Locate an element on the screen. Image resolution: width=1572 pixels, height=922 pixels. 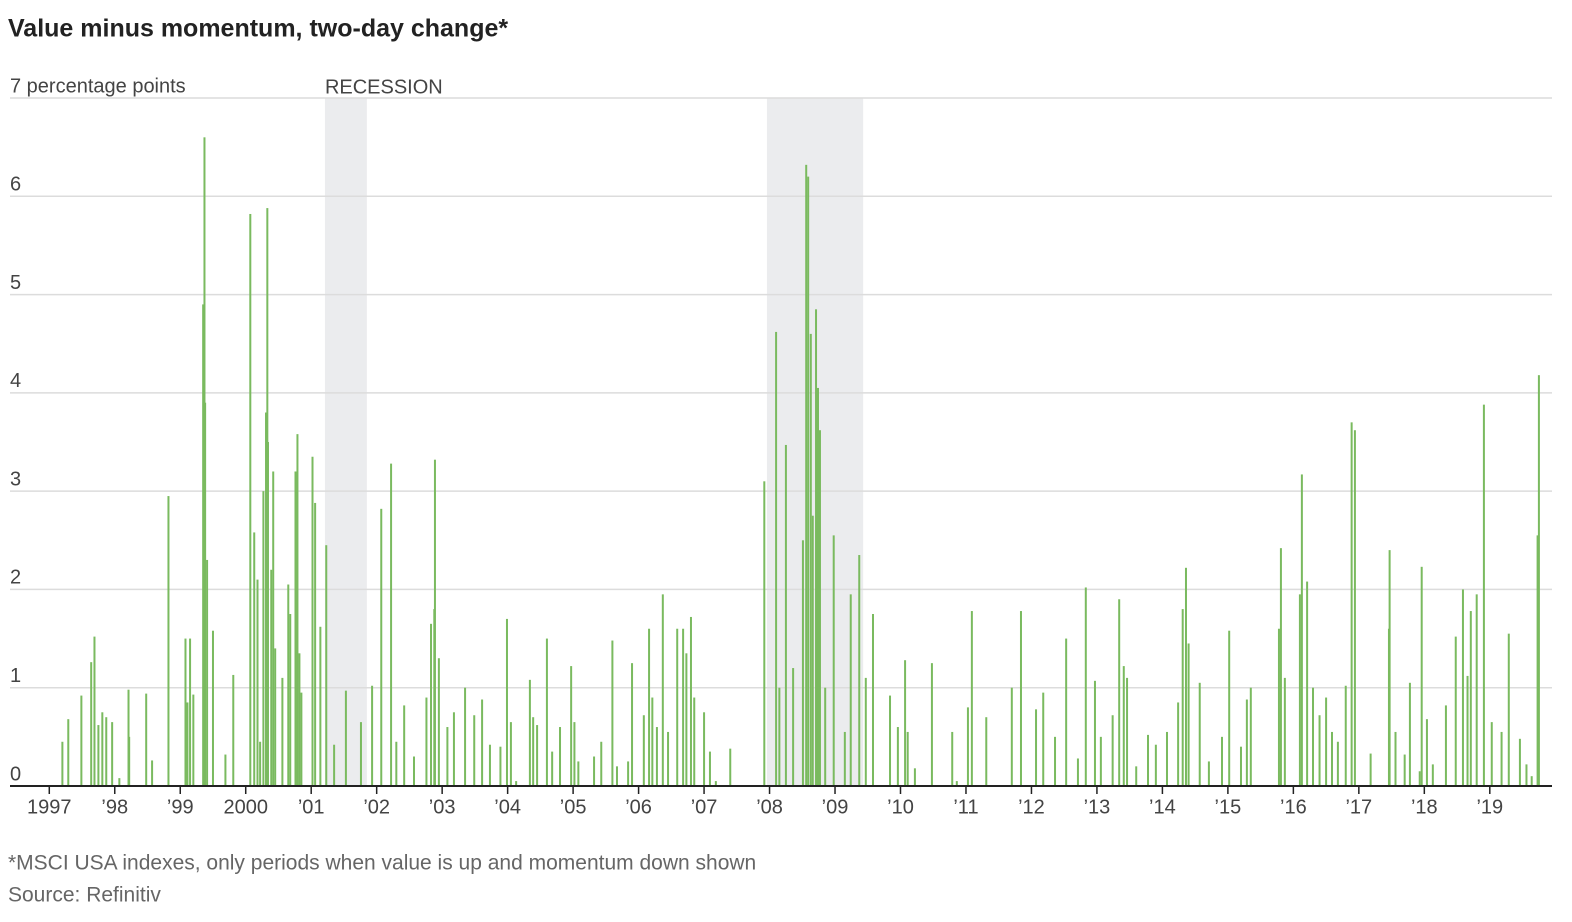
y-tick-label: 7 percentage points is located at coordinates (98, 86).